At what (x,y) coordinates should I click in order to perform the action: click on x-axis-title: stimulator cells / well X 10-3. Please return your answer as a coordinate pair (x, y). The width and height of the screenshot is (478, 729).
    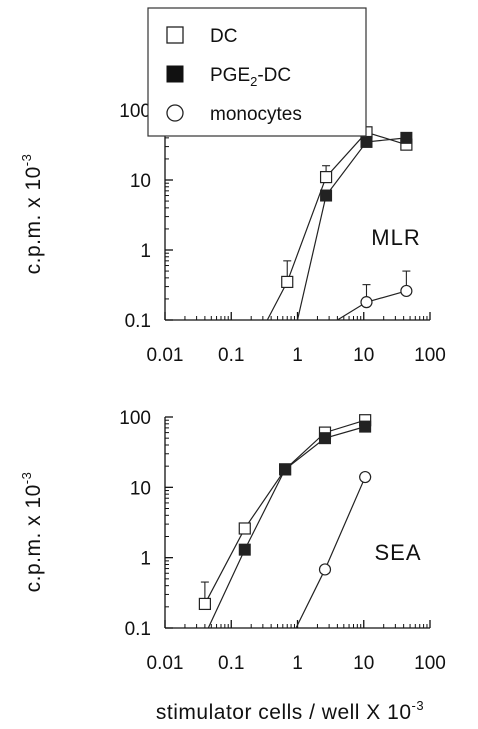
    Looking at the image, I should click on (290, 711).